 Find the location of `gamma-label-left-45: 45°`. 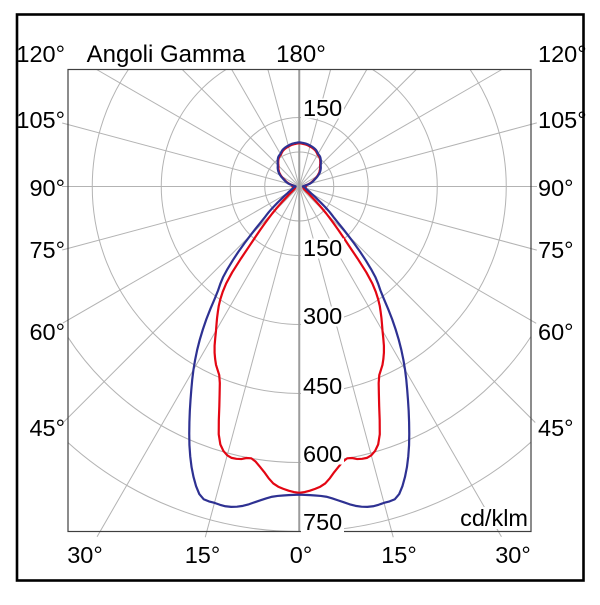

gamma-label-left-45: 45° is located at coordinates (47, 428).